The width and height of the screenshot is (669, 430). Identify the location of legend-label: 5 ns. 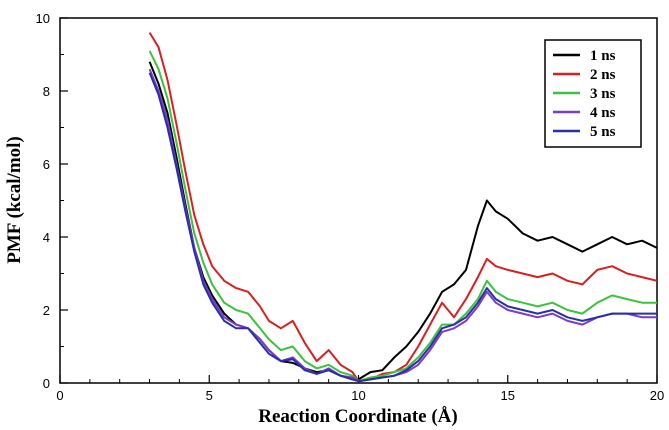
(603, 132).